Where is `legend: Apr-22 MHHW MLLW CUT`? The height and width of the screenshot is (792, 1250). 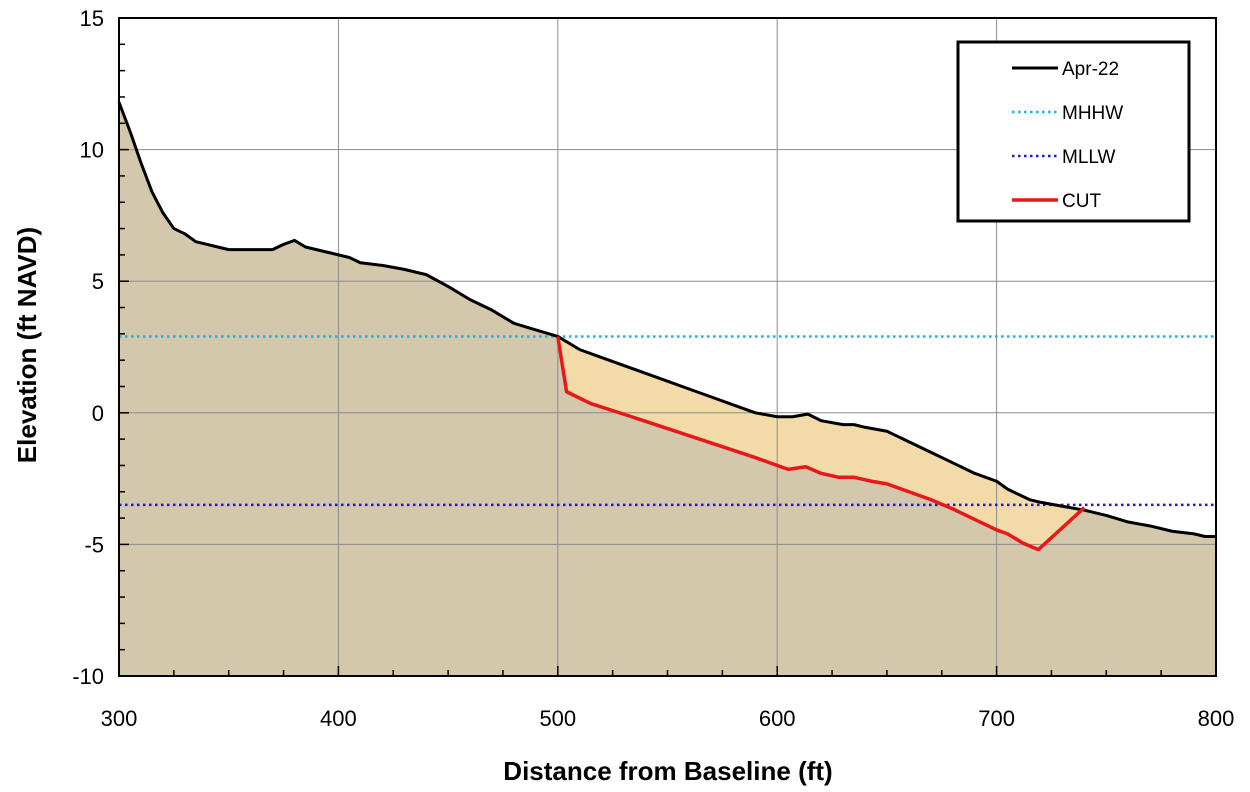
legend: Apr-22 MHHW MLLW CUT is located at coordinates (1073, 131).